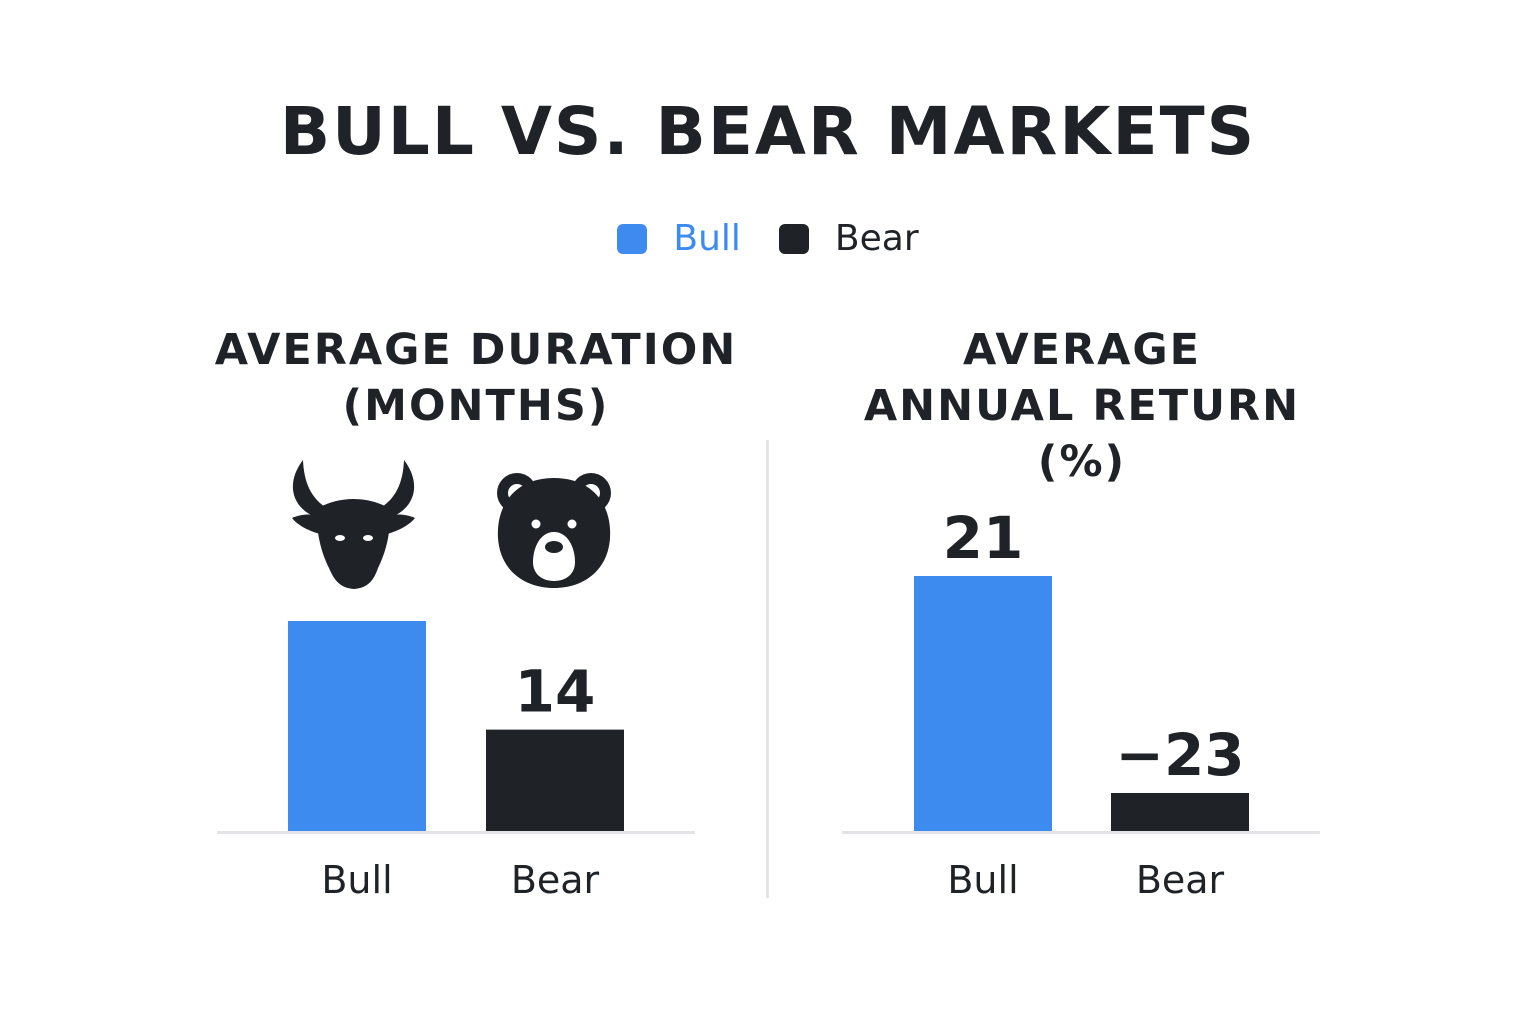 The height and width of the screenshot is (1024, 1536). Describe the element at coordinates (1180, 880) in the screenshot. I see `return-tick-label-bear: Bear` at that location.